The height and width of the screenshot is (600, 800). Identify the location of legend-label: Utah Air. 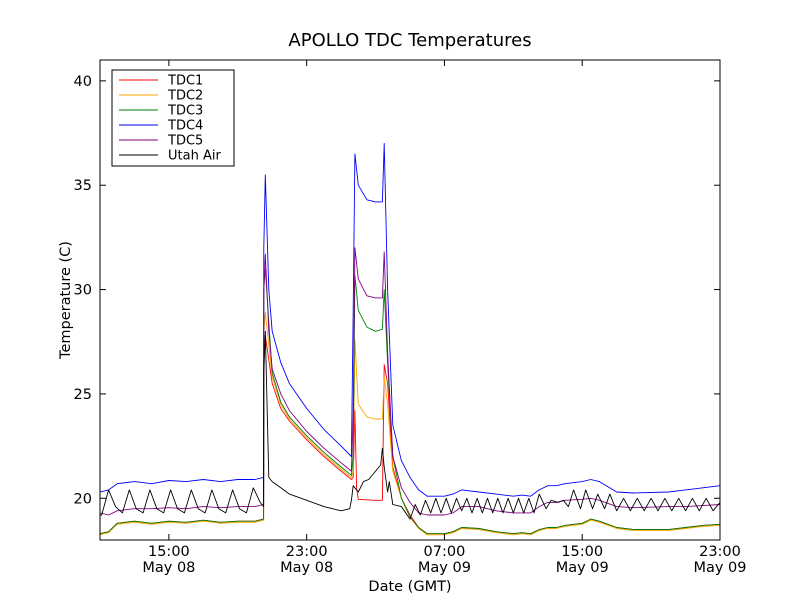
(194, 156).